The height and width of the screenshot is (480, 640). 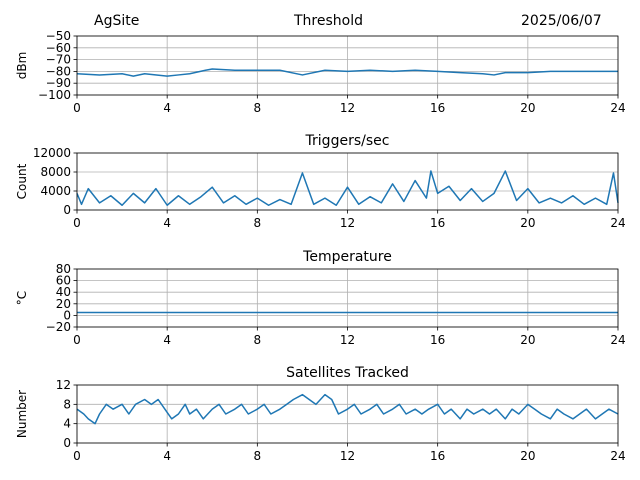 I want to click on y-tick-label: 20, so click(x=63, y=304).